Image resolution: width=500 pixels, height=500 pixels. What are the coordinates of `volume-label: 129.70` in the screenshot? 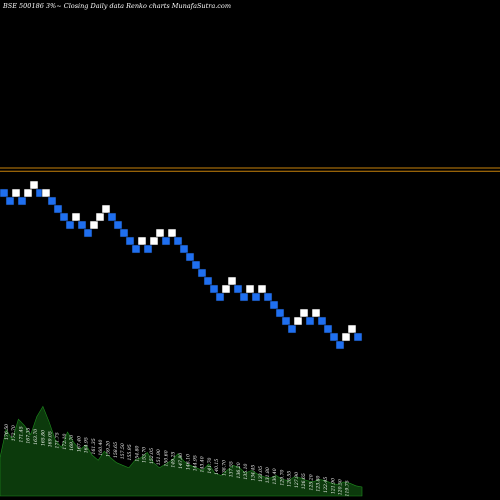 It's located at (283, 477).